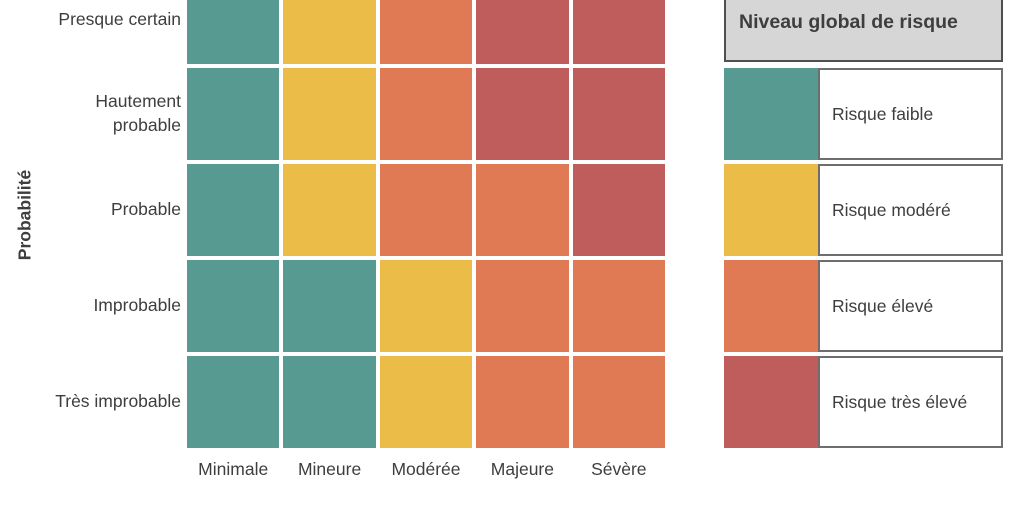 This screenshot has height=512, width=1024. What do you see at coordinates (863, 31) in the screenshot?
I see `legend-title: Niveau global de risque` at bounding box center [863, 31].